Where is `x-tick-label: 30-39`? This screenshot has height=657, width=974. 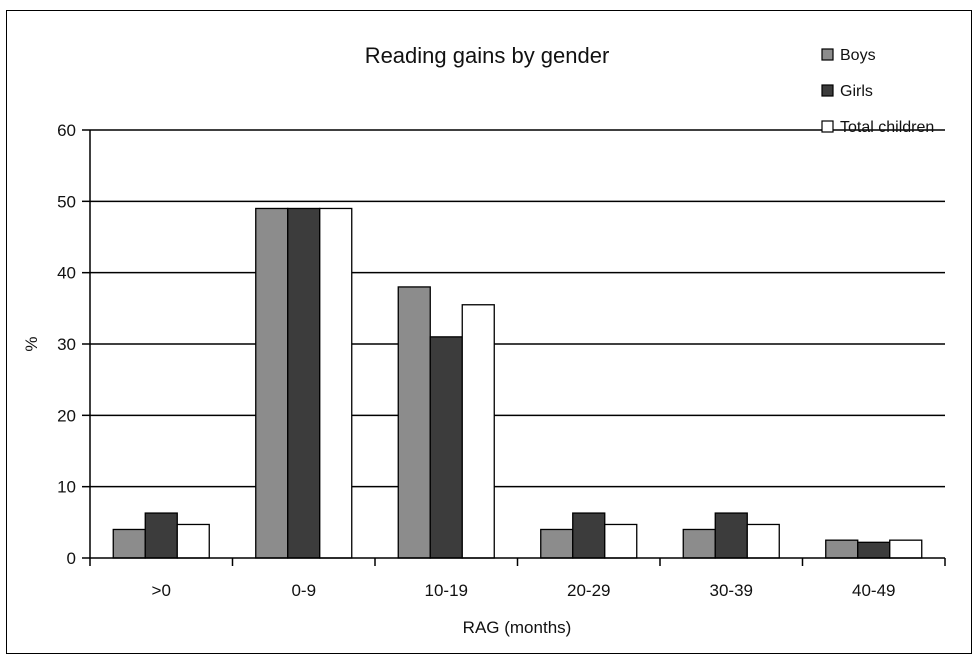 x-tick-label: 30-39 is located at coordinates (731, 590).